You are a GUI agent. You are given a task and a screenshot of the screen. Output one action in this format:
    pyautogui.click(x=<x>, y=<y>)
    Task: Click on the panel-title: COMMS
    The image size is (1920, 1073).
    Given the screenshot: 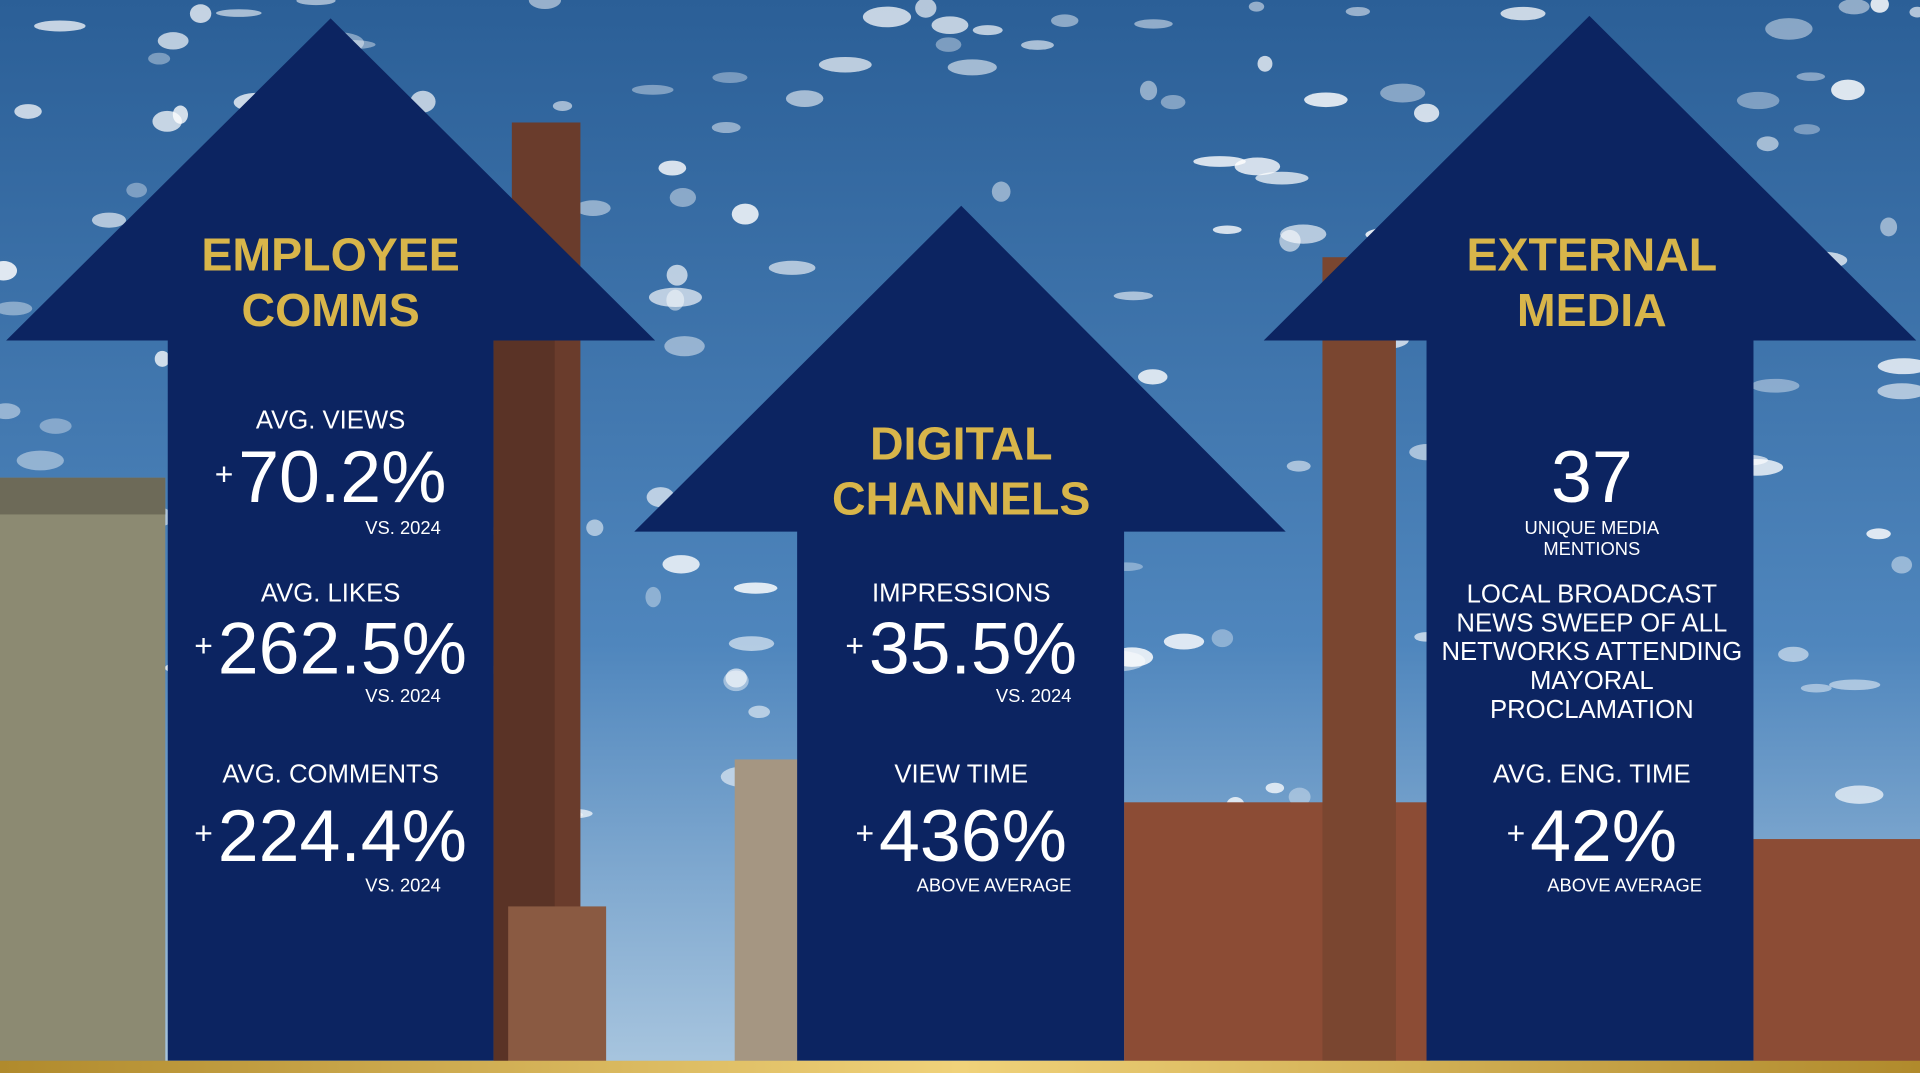 What is the action you would take?
    pyautogui.click(x=330, y=310)
    